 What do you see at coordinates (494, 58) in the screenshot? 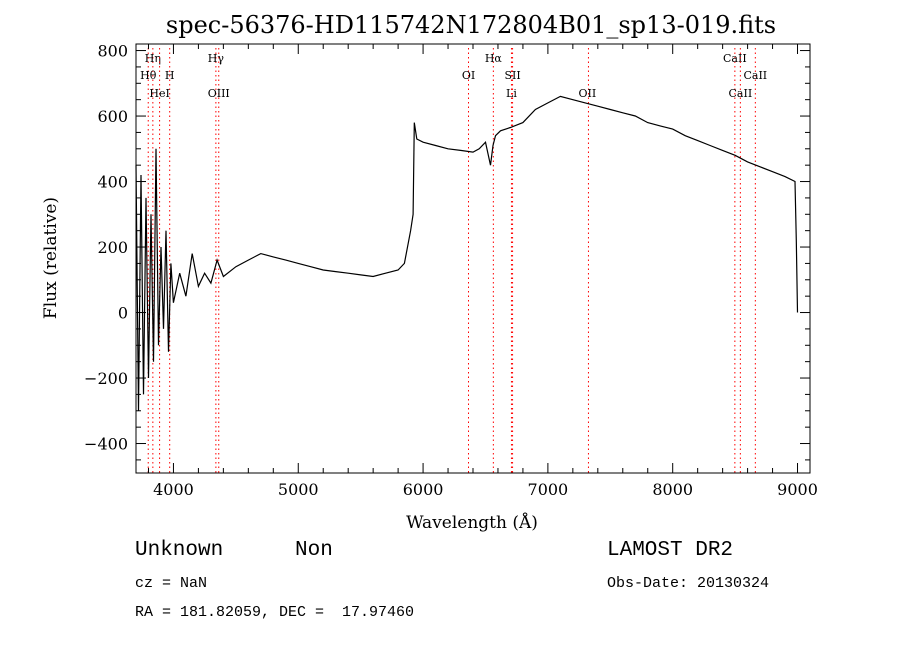
I see `marker-label: Hα` at bounding box center [494, 58].